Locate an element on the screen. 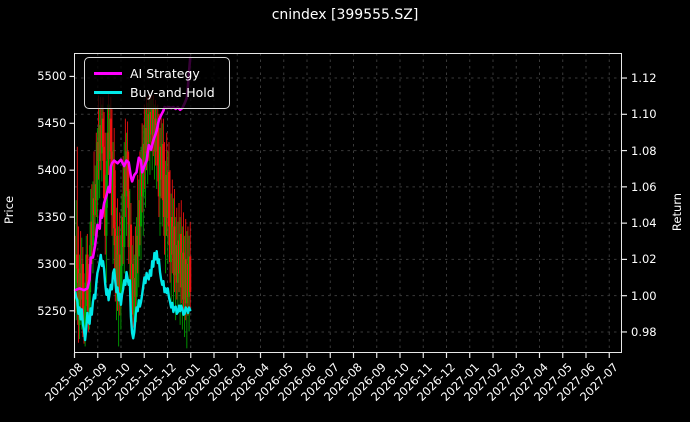 This screenshot has height=422, width=690. legend-label-buy-and-hold: Buy-and-Hold is located at coordinates (172, 92).